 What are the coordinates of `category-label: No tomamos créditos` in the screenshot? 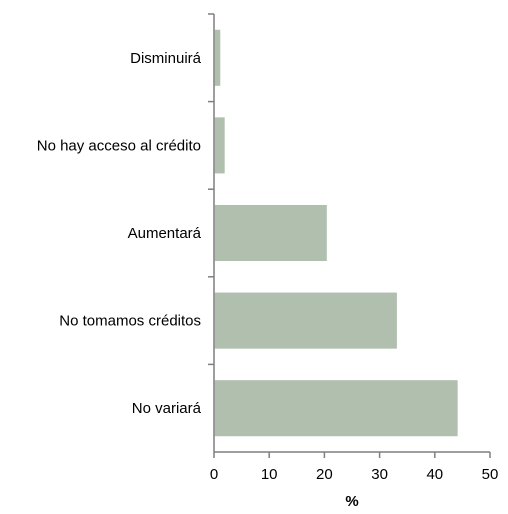 It's located at (130, 321).